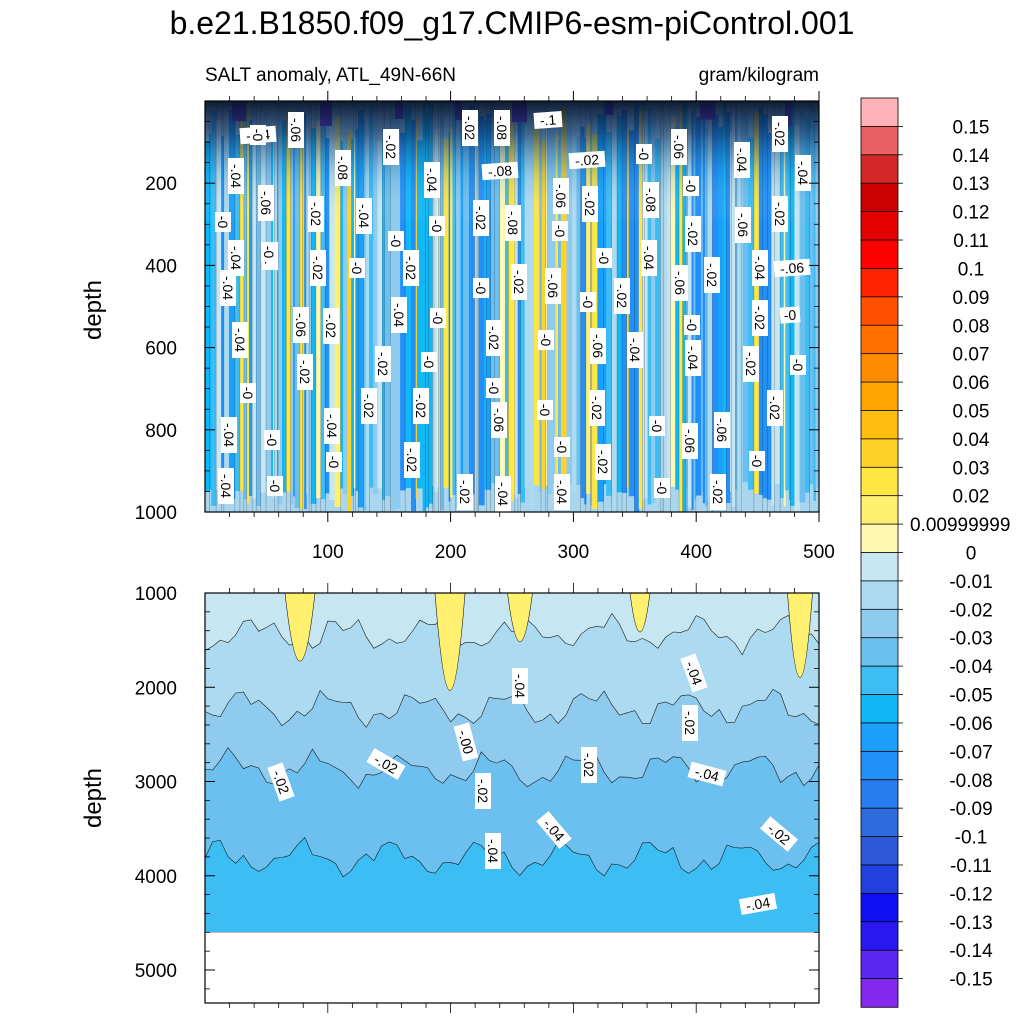 This screenshot has height=1024, width=1024. What do you see at coordinates (93, 798) in the screenshot?
I see `lower-ylabel: depth` at bounding box center [93, 798].